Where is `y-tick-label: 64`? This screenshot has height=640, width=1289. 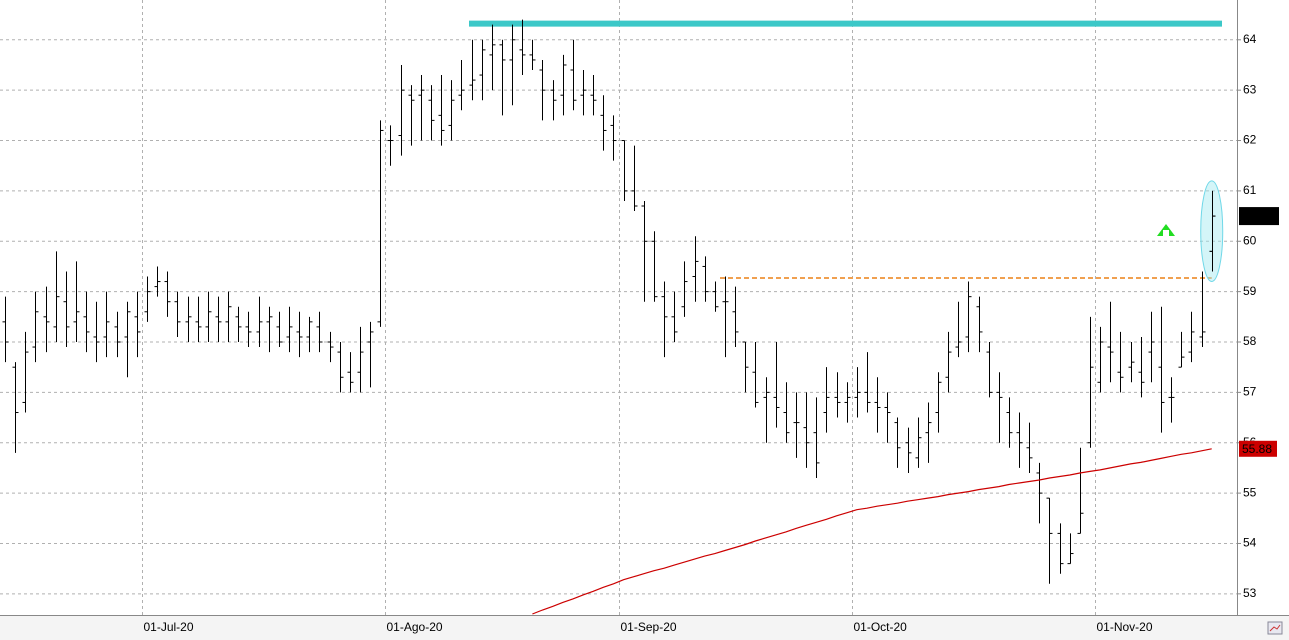 y-tick-label: 64 is located at coordinates (1250, 39).